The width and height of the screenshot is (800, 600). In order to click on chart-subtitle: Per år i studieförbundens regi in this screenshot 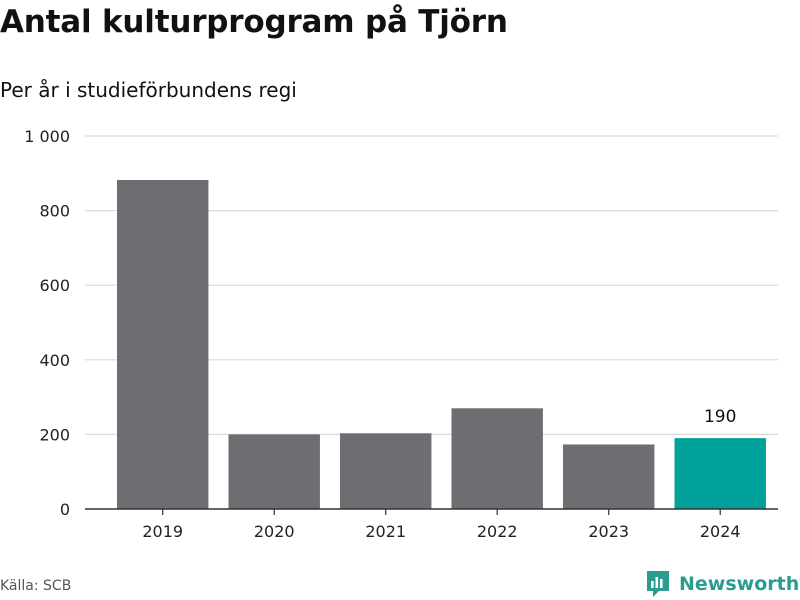, I will do `click(148, 90)`.